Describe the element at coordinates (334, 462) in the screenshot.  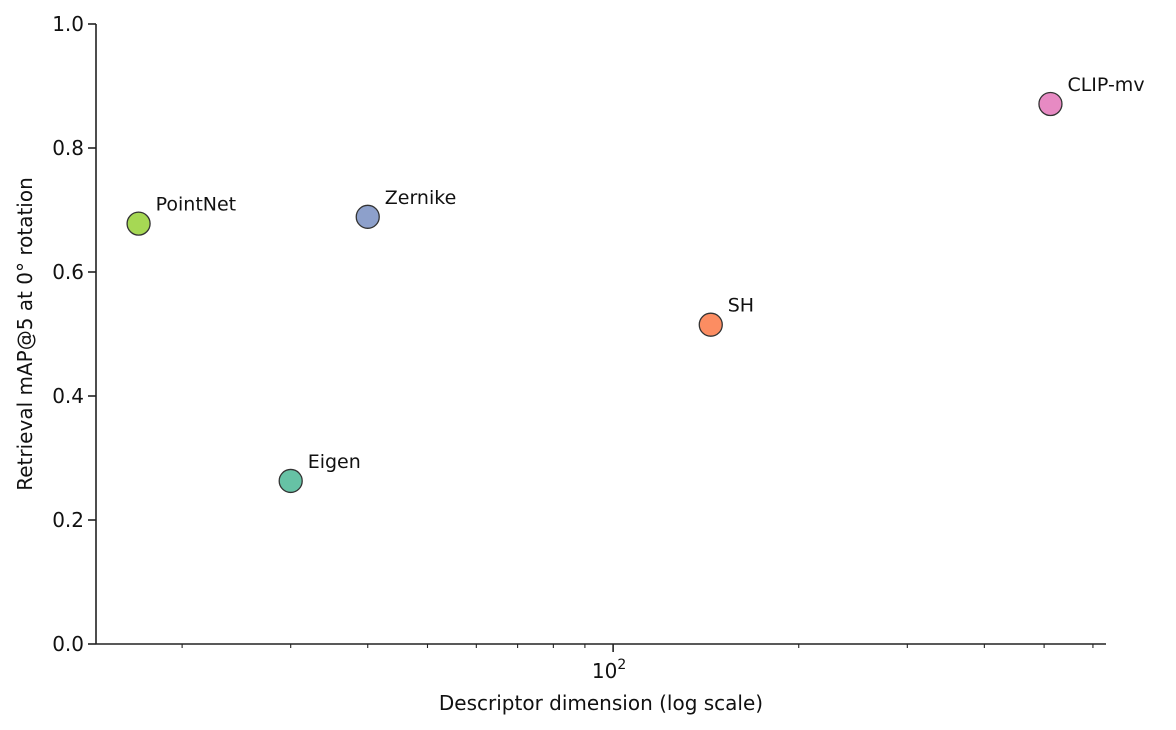
I see `point-label: Eigen` at that location.